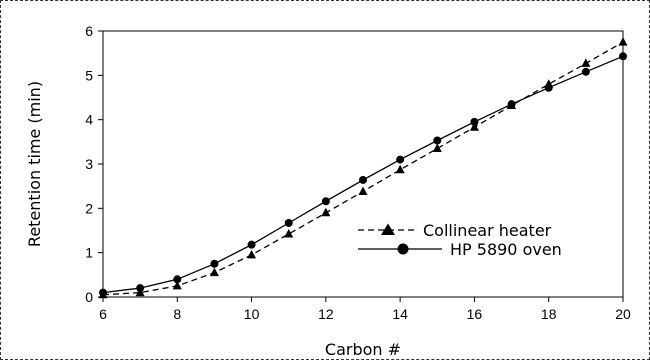 This screenshot has height=360, width=650. I want to click on legend: Collinear heater HP 5890 oven, so click(460, 240).